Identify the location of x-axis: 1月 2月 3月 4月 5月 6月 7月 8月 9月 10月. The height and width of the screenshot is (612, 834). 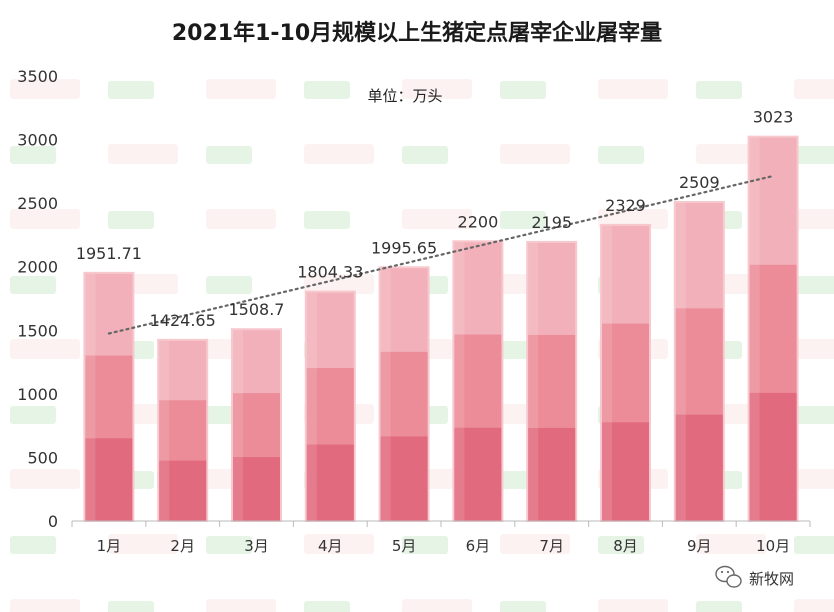
(441, 537).